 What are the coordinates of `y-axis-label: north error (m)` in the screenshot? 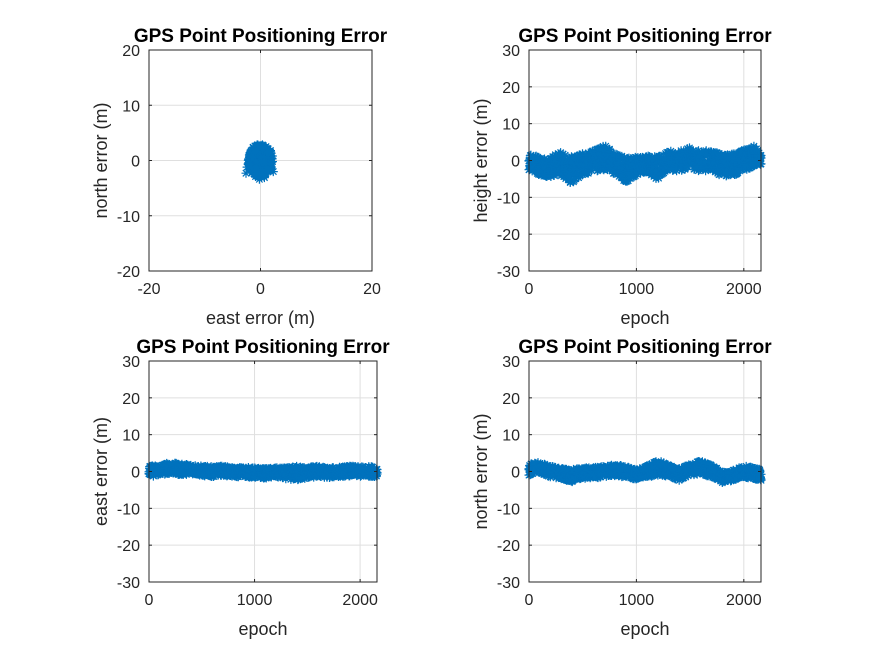 It's located at (481, 471).